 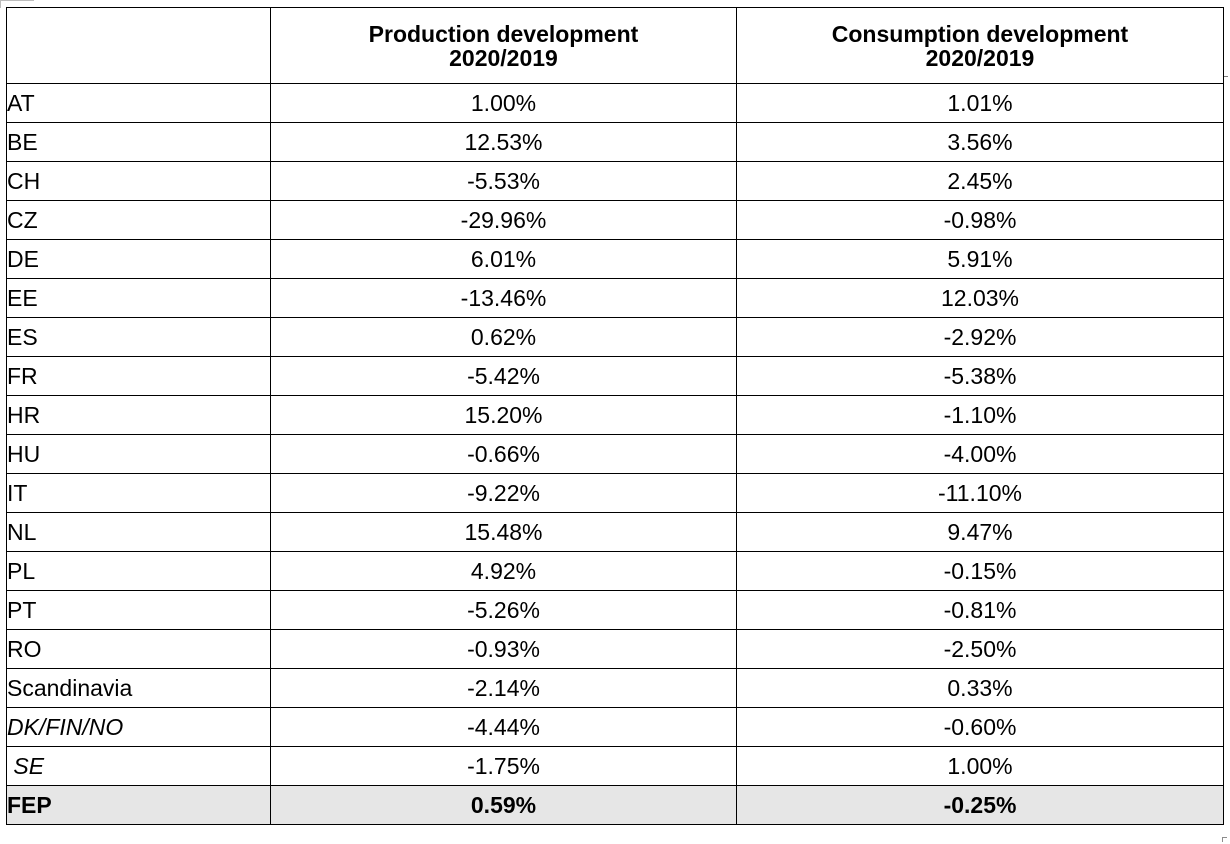 I want to click on production-cell: -13.46%, so click(x=503, y=298).